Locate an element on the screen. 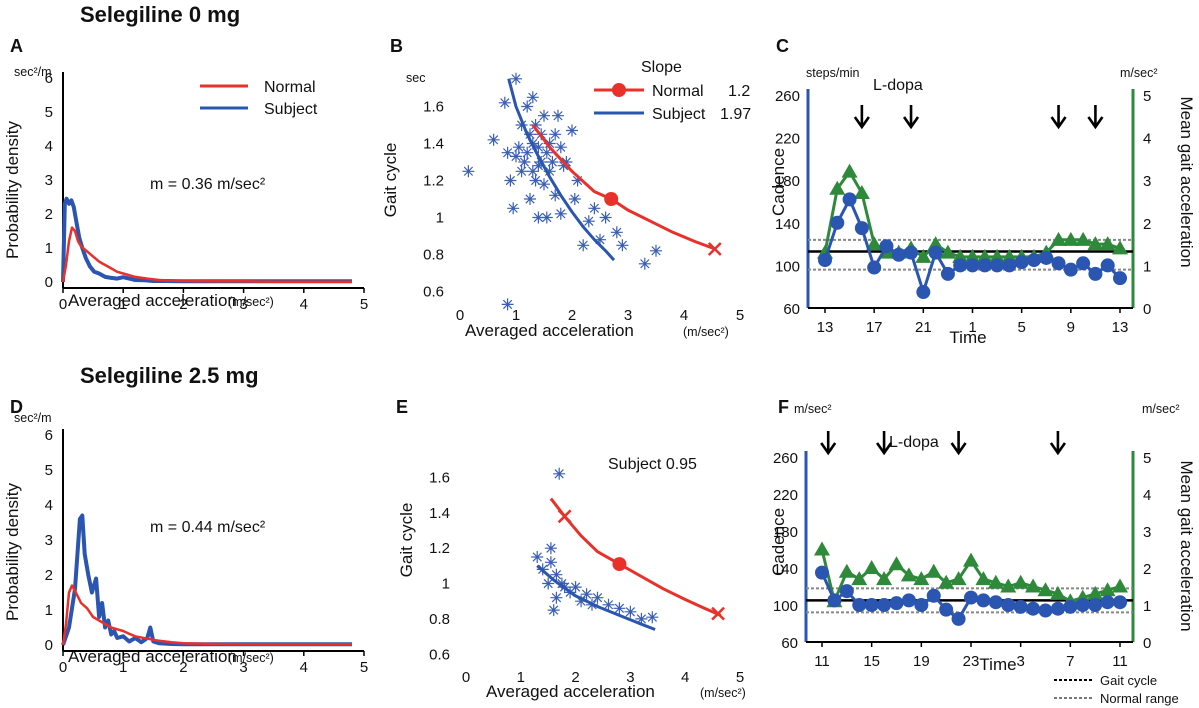  x-tick-label: 13 is located at coordinates (825, 327).